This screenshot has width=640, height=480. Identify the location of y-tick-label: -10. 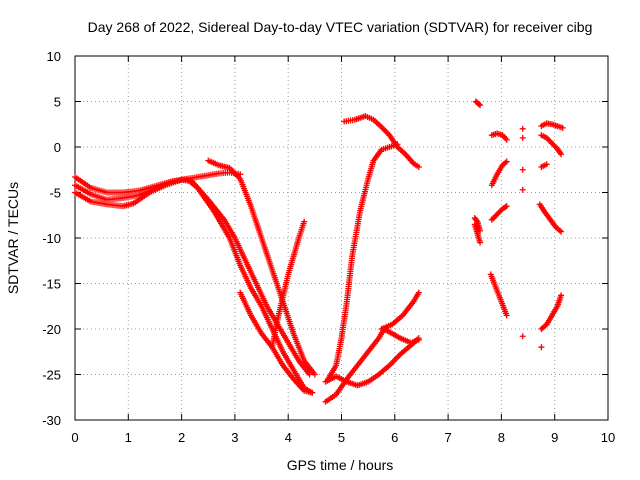
(51, 238).